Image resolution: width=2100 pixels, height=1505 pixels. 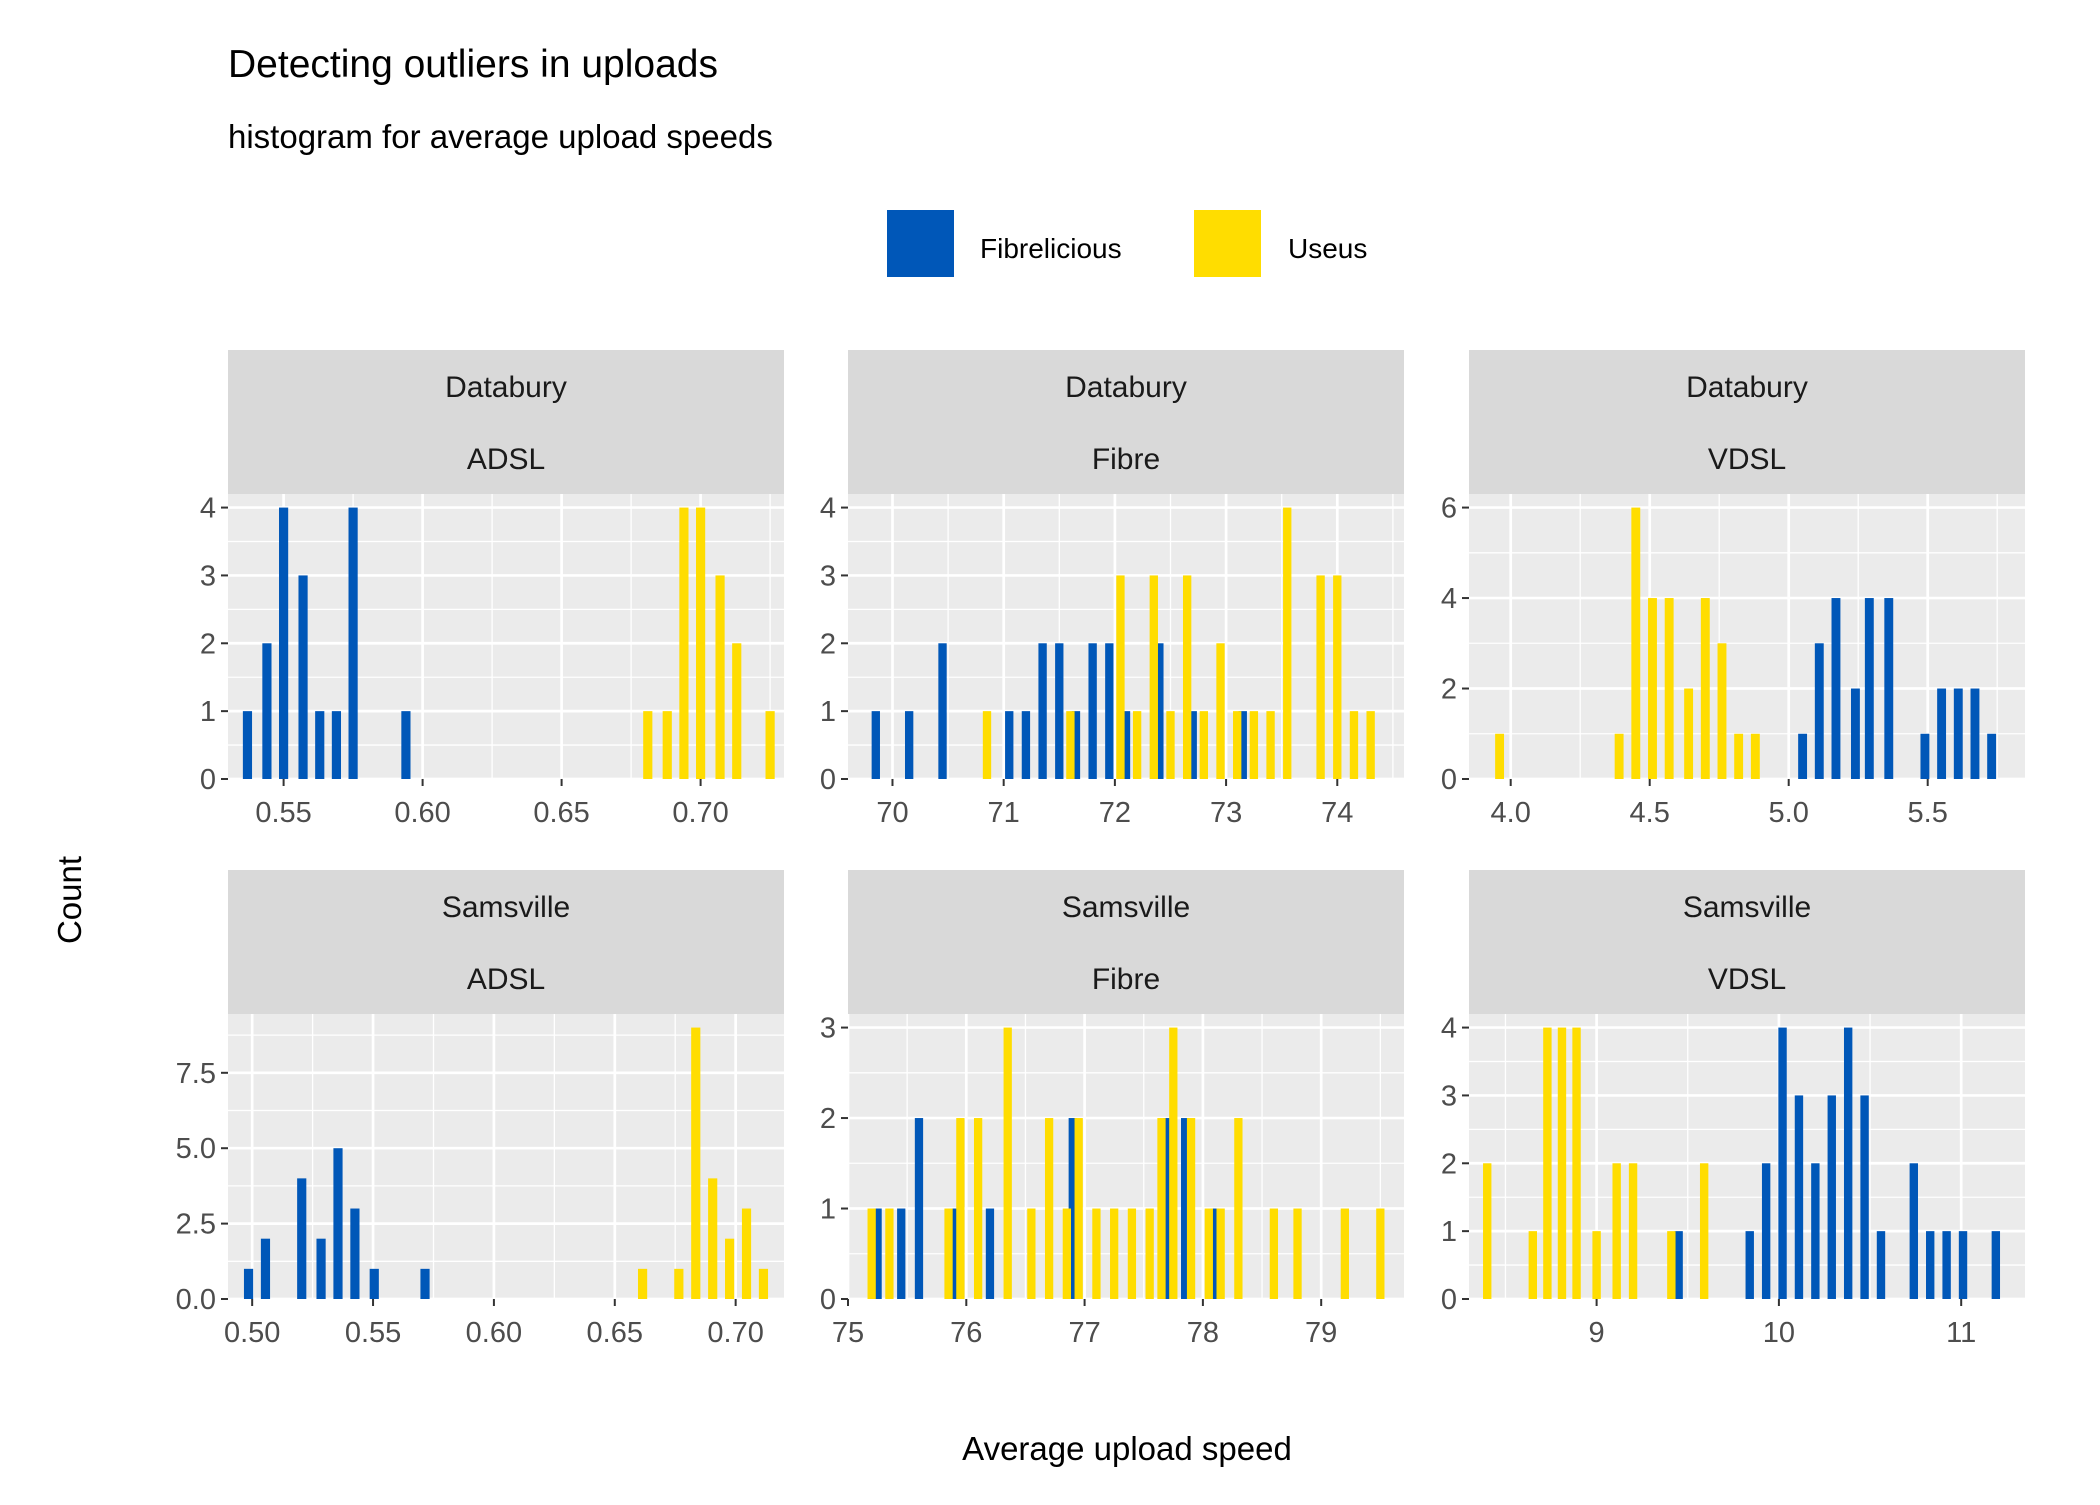 I want to click on x-tick-label: 76, so click(x=966, y=1333).